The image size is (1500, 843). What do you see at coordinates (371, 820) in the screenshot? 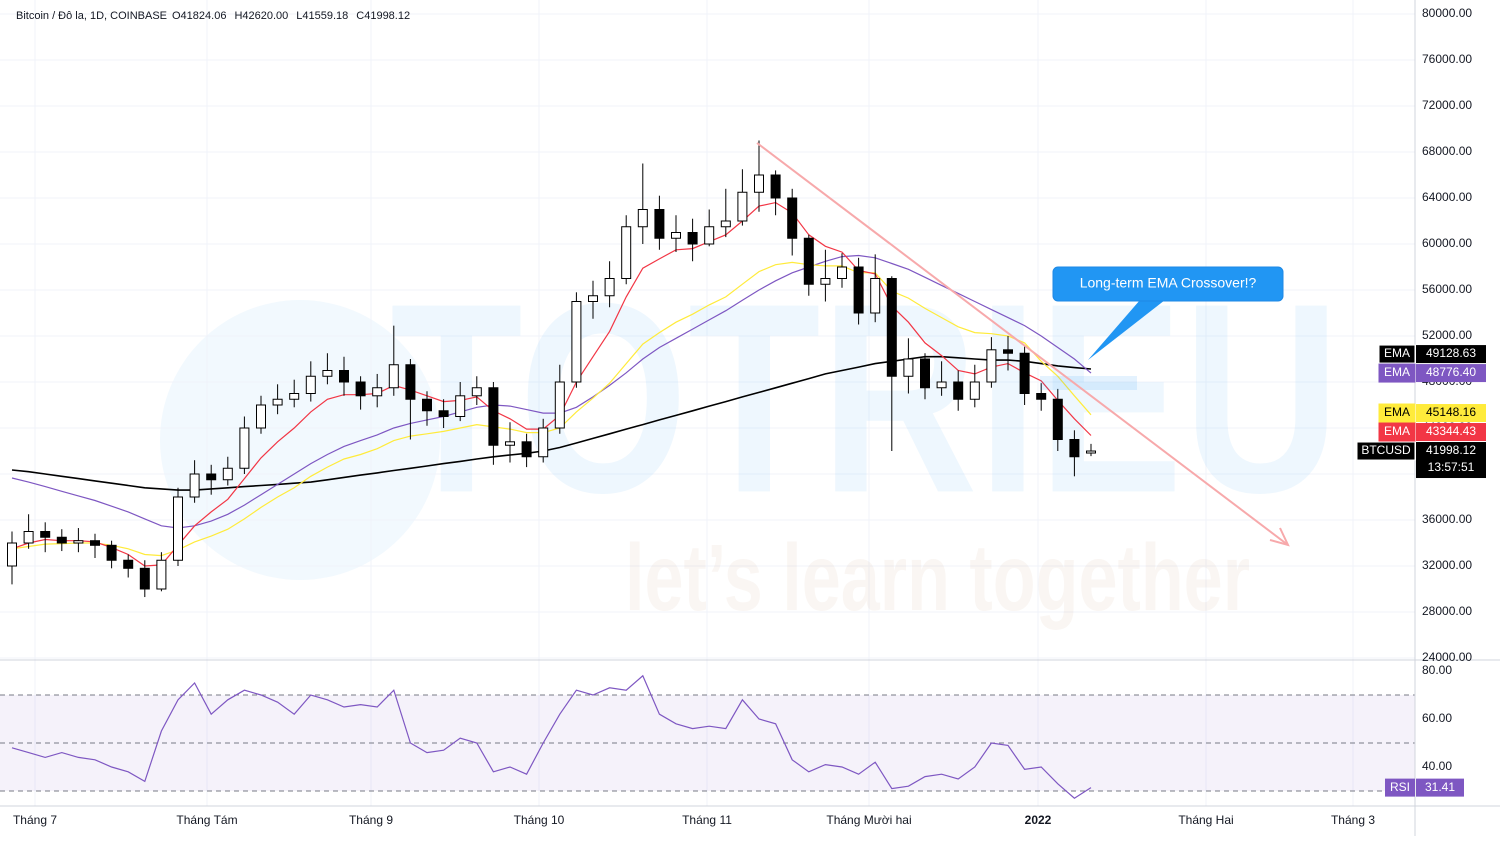
I see `x-tick-label: Tháng 9` at bounding box center [371, 820].